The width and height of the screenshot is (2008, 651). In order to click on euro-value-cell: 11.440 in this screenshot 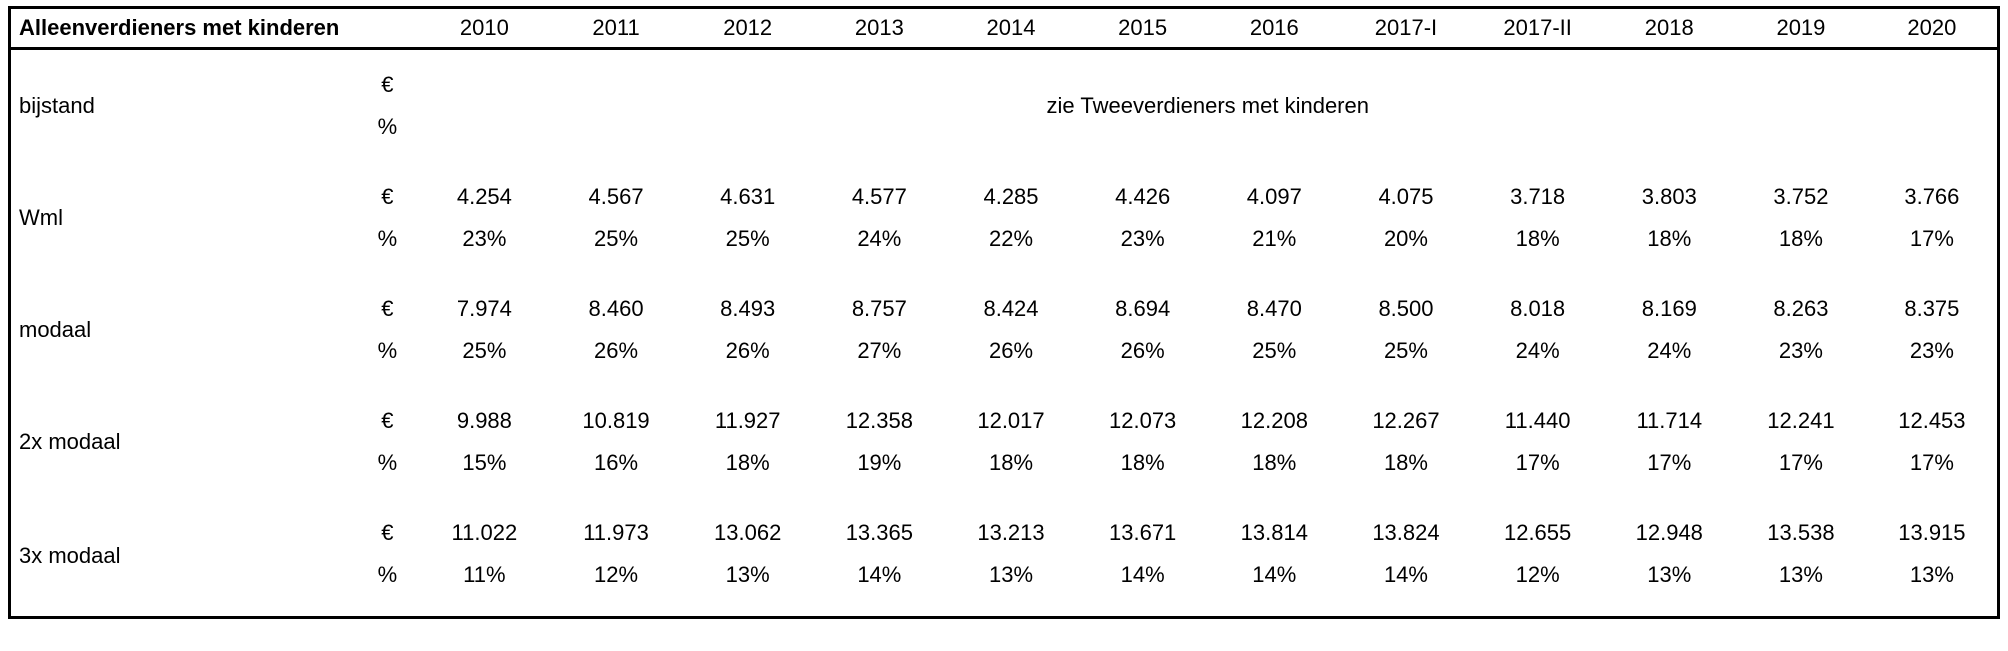, I will do `click(1537, 420)`.